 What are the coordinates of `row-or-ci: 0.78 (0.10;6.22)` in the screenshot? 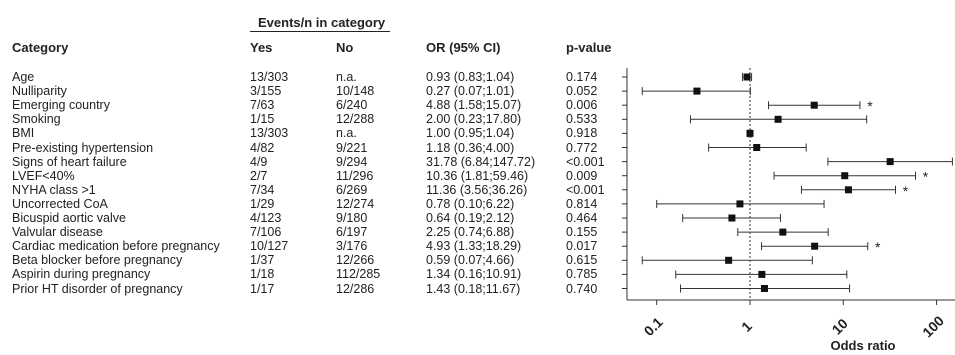 It's located at (470, 203).